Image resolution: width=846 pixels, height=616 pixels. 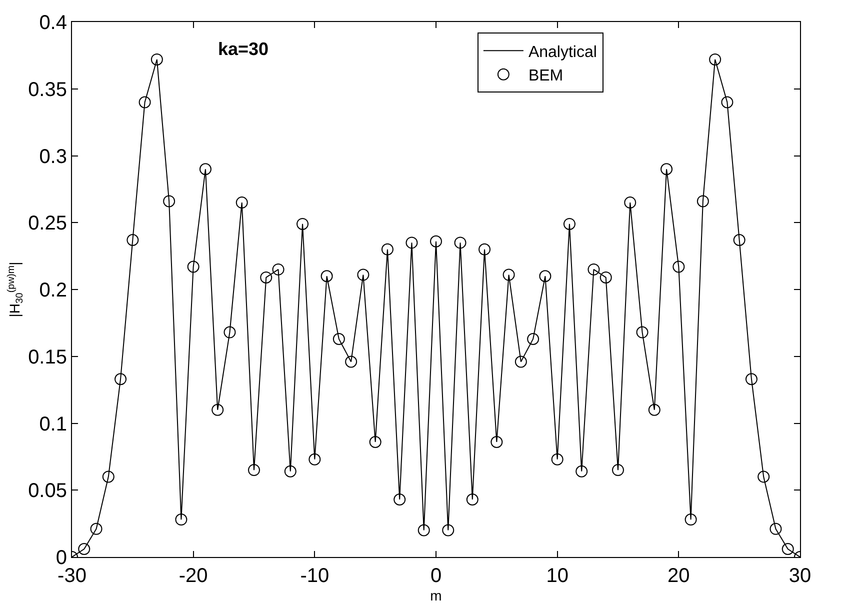 What do you see at coordinates (679, 576) in the screenshot?
I see `x-tick-label: 20` at bounding box center [679, 576].